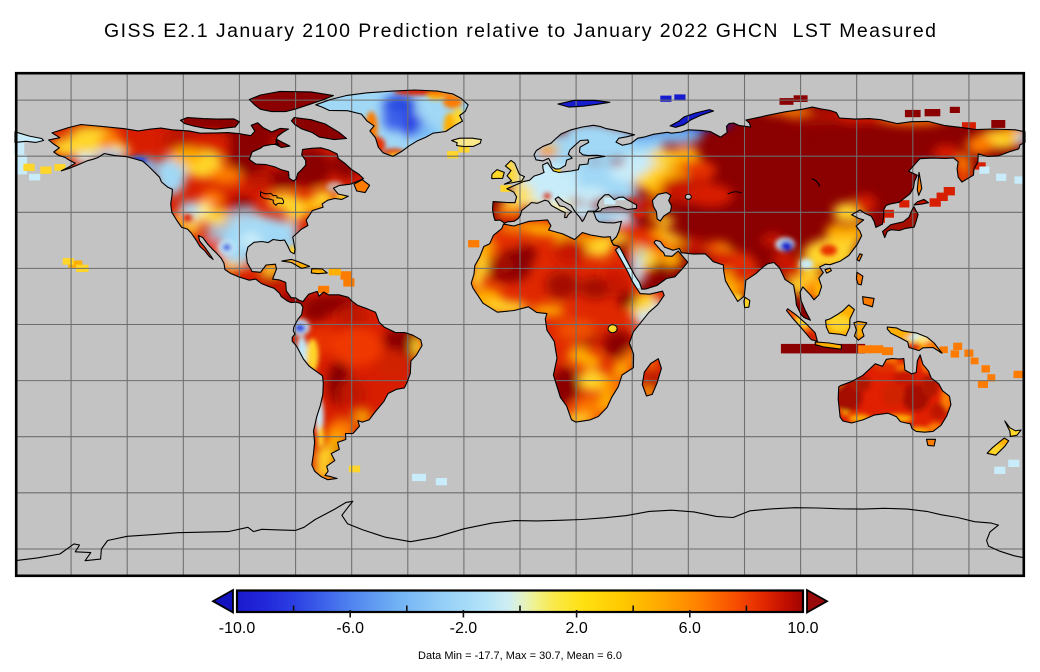  What do you see at coordinates (237, 628) in the screenshot?
I see `svg-text: -10.0` at bounding box center [237, 628].